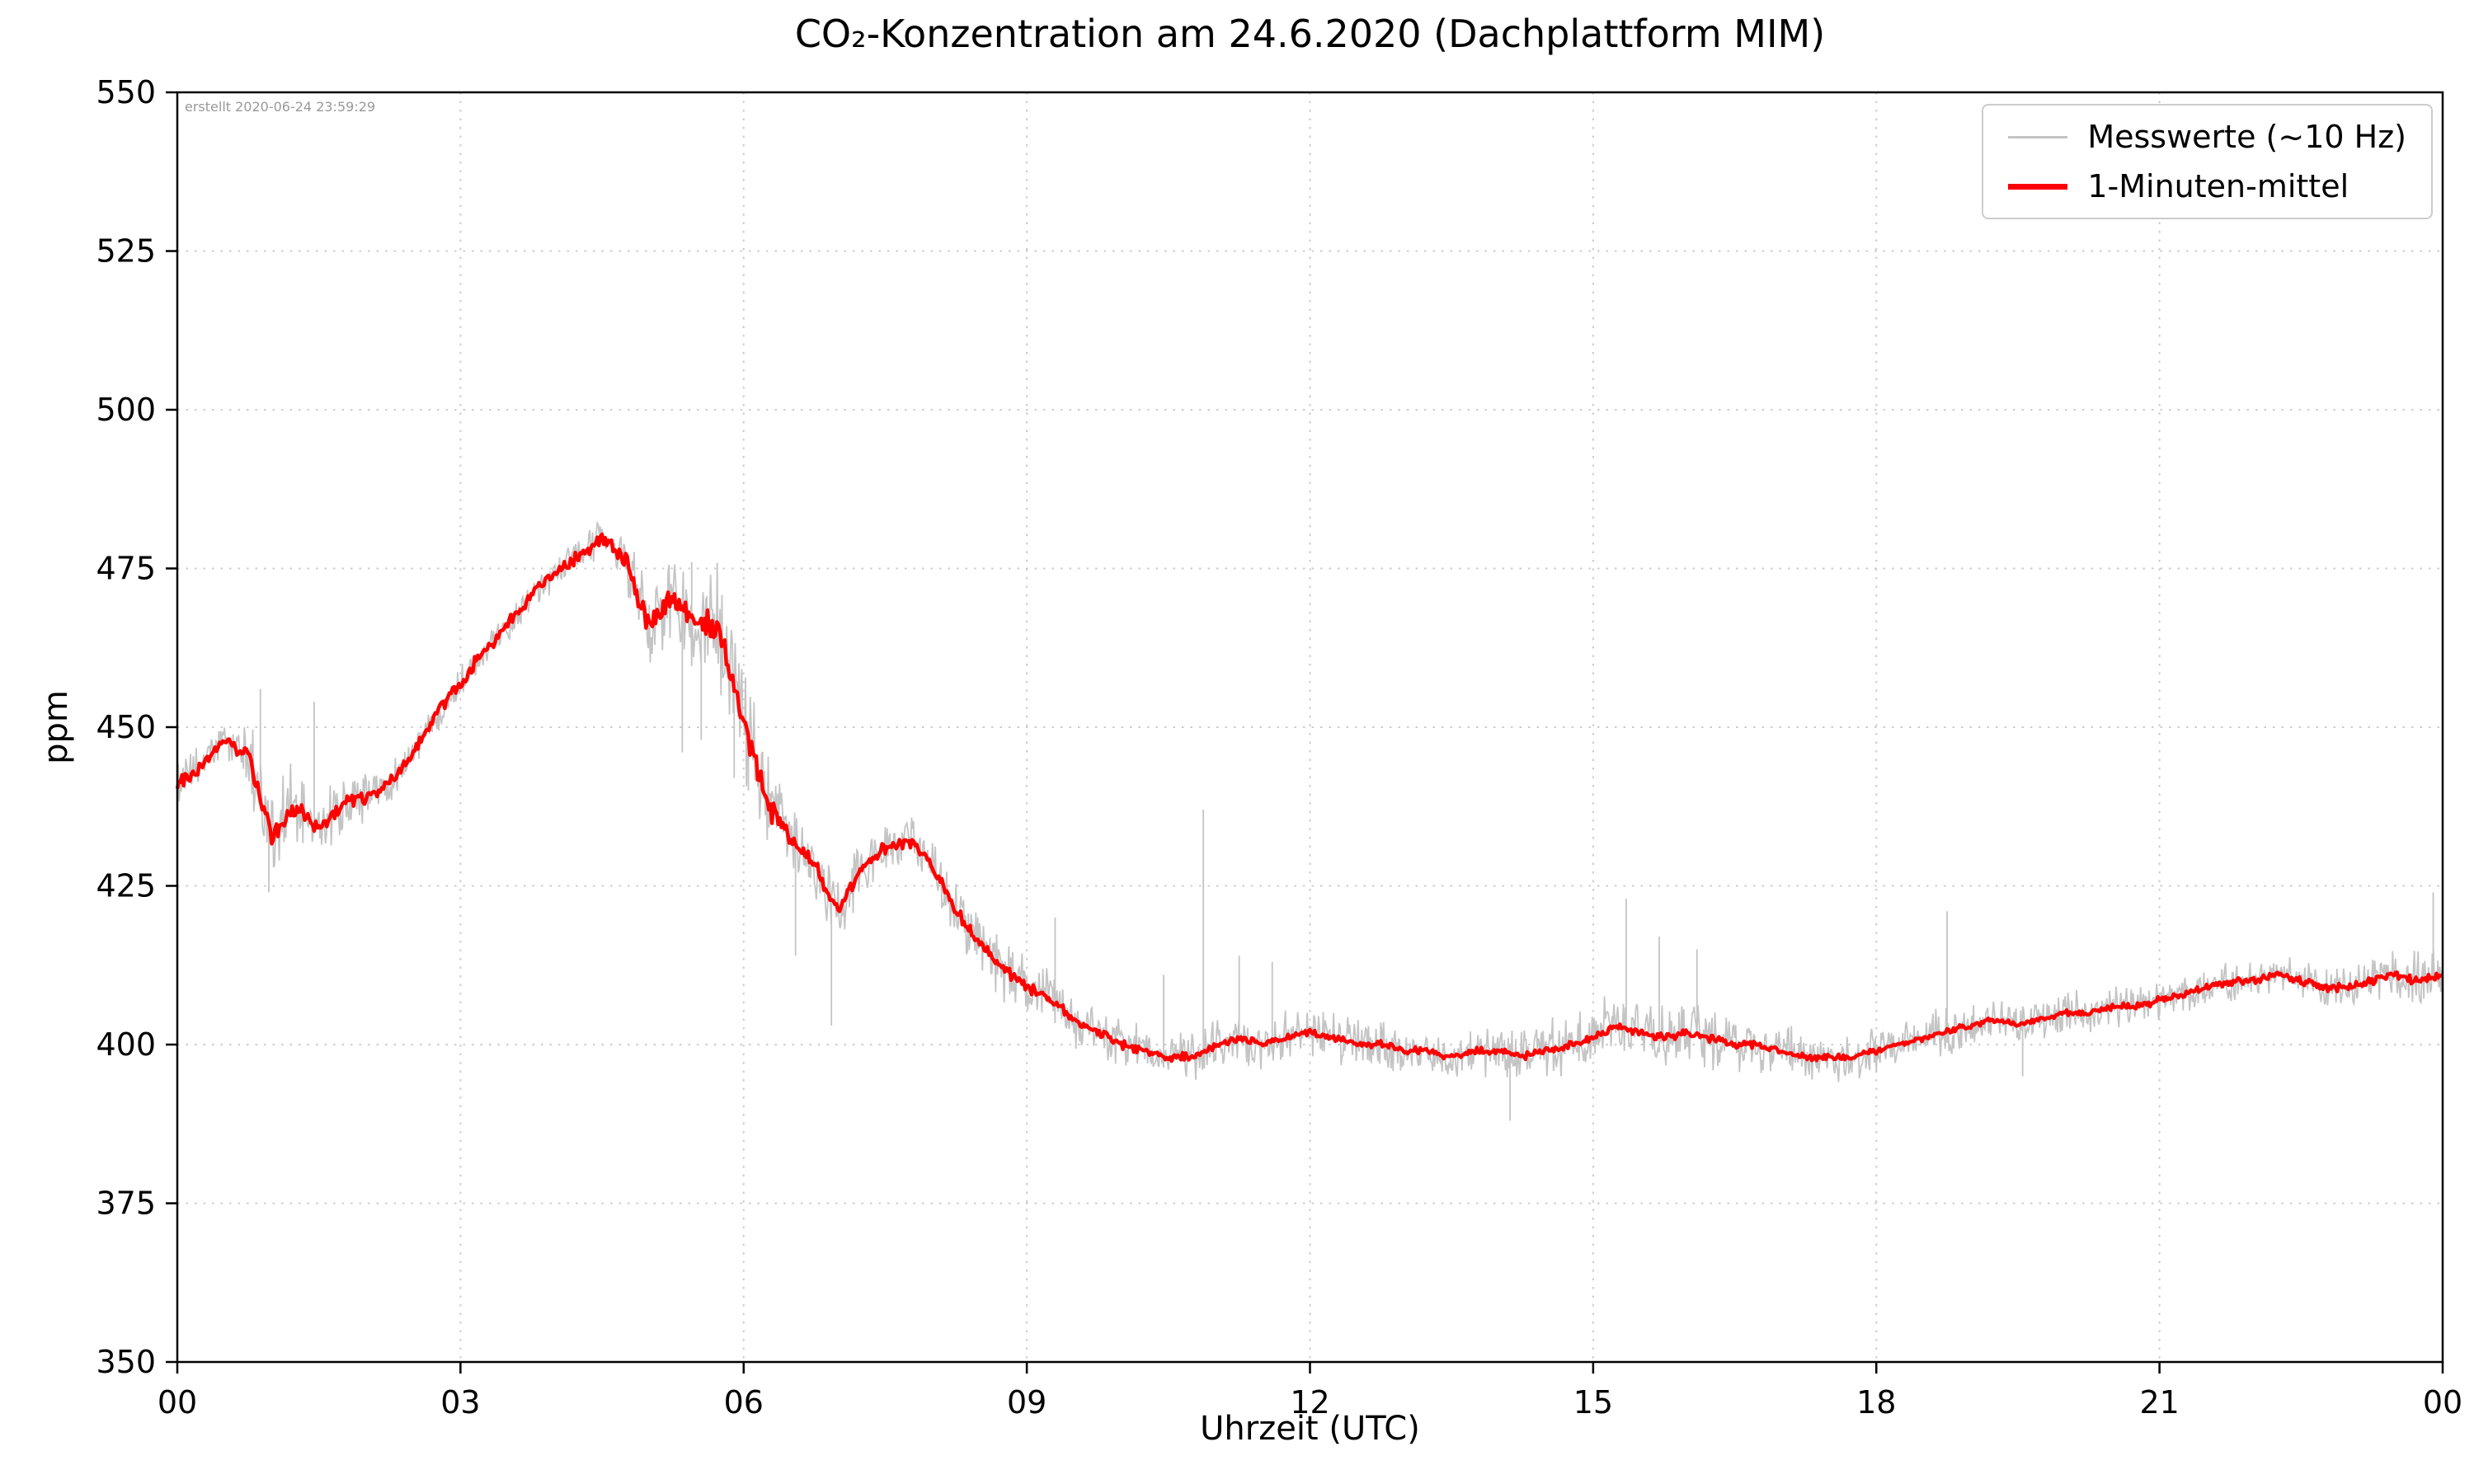 Image resolution: width=2474 pixels, height=1484 pixels. What do you see at coordinates (1309, 1402) in the screenshot?
I see `svg-text: 12` at bounding box center [1309, 1402].